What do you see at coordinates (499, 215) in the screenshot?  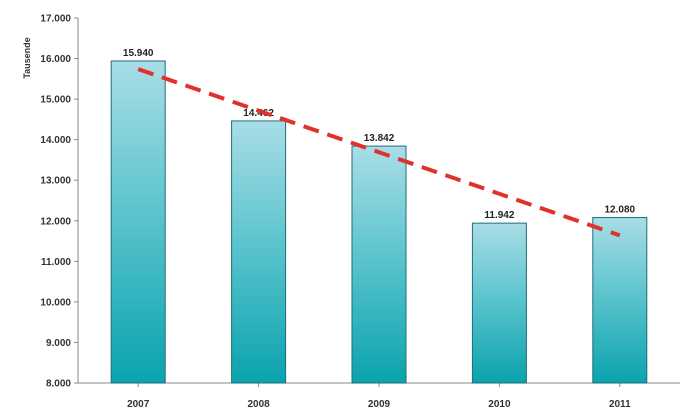 I see `data-label: 11.942` at bounding box center [499, 215].